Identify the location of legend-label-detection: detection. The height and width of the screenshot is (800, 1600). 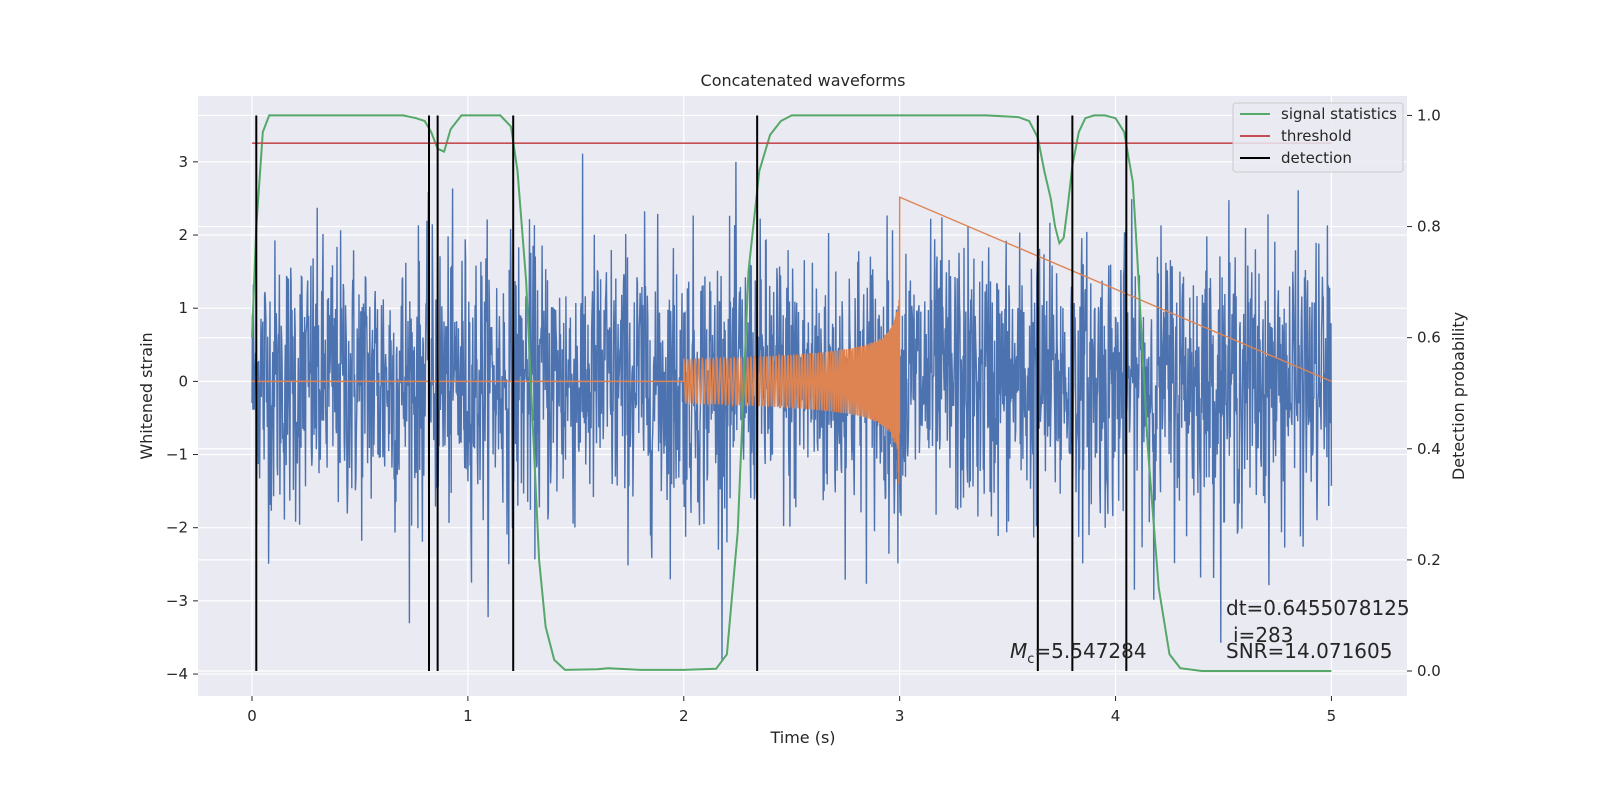
(1316, 158).